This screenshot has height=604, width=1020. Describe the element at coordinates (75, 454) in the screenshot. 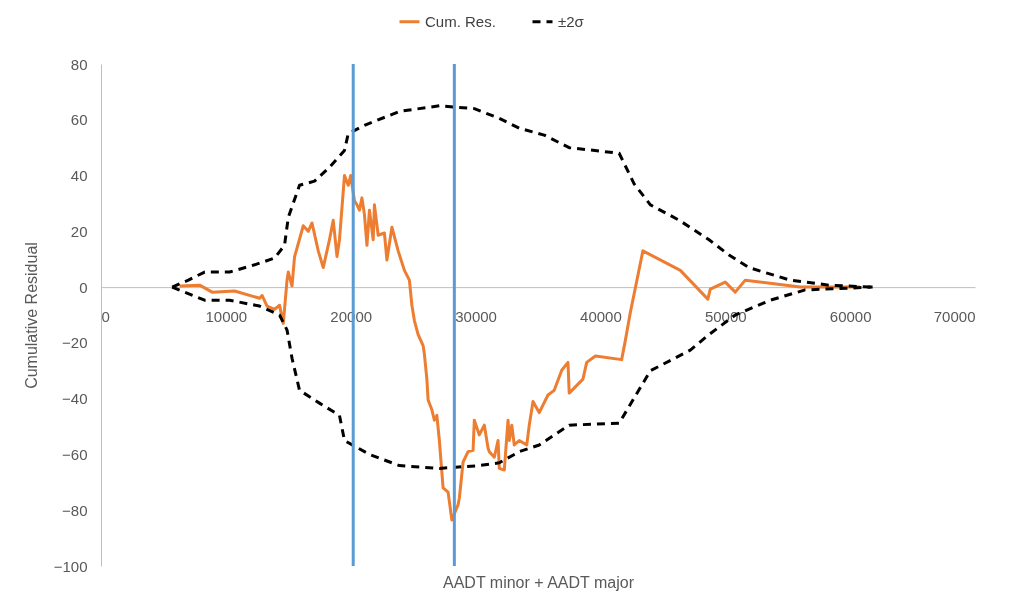

I see `y-tick-label: −60` at that location.